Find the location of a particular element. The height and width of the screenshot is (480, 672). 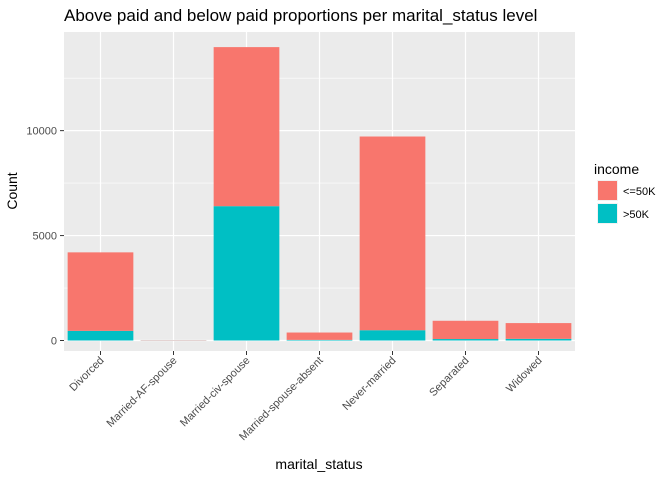

y-axis: 0 5000 10000 is located at coordinates (45, 237).